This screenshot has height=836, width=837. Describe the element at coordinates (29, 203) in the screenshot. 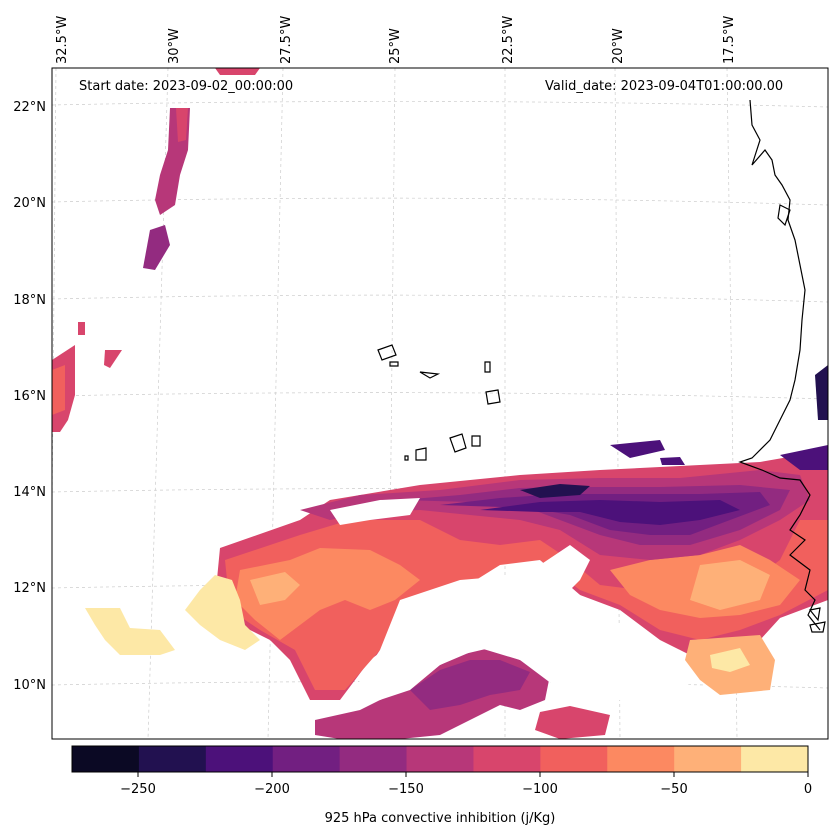

I see `lat-label: 20°N` at that location.